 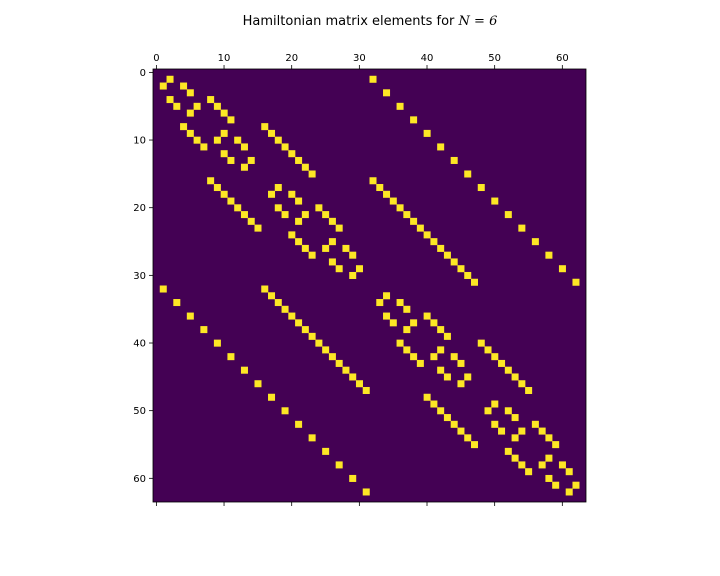 What do you see at coordinates (494, 58) in the screenshot?
I see `x-tick-label: 50` at bounding box center [494, 58].